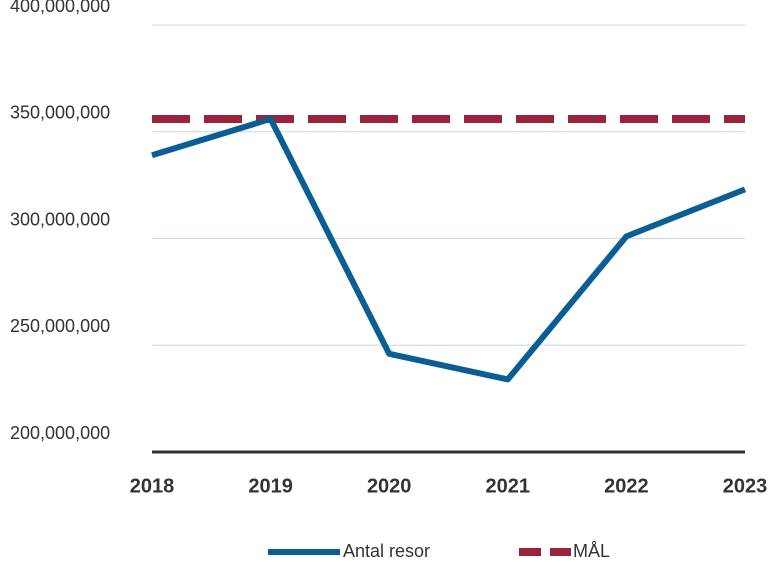 The height and width of the screenshot is (565, 775). I want to click on x-tick-label: 2018, so click(152, 486).